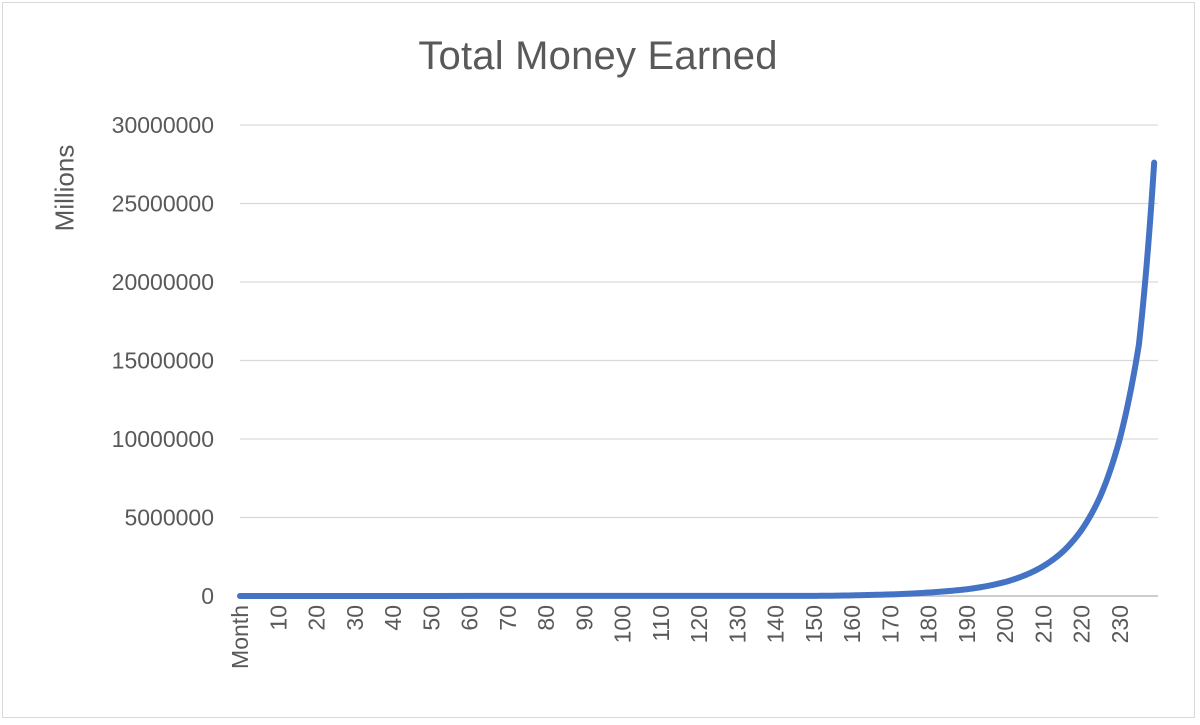  I want to click on x-tick-label: 30, so click(355, 618).